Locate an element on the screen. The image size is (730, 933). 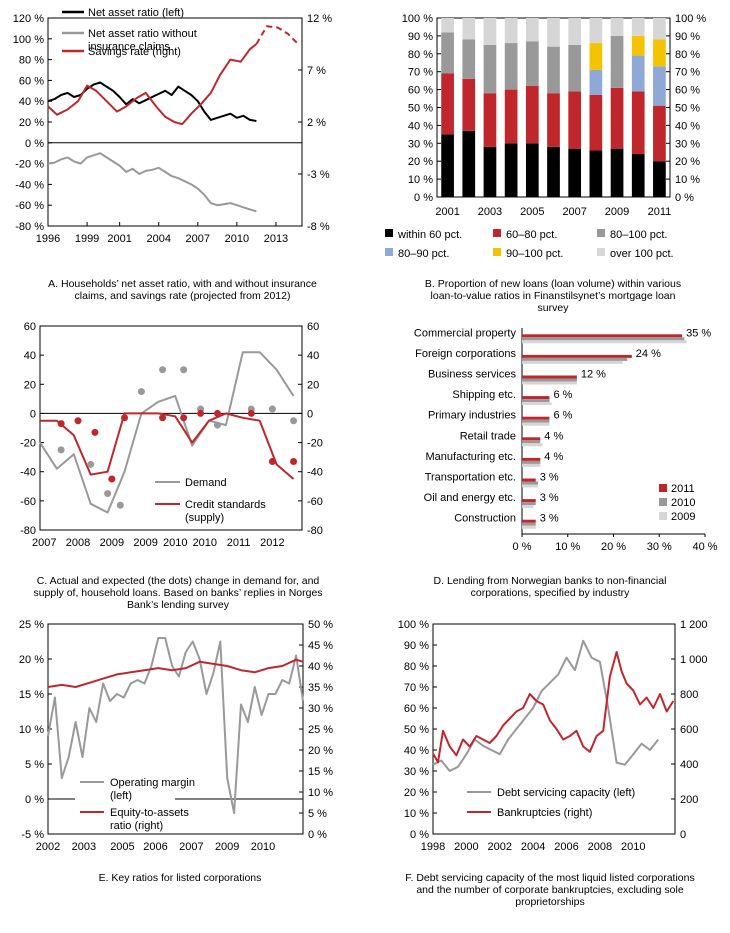
legend-label: Equity-to-assets is located at coordinates (149, 813).